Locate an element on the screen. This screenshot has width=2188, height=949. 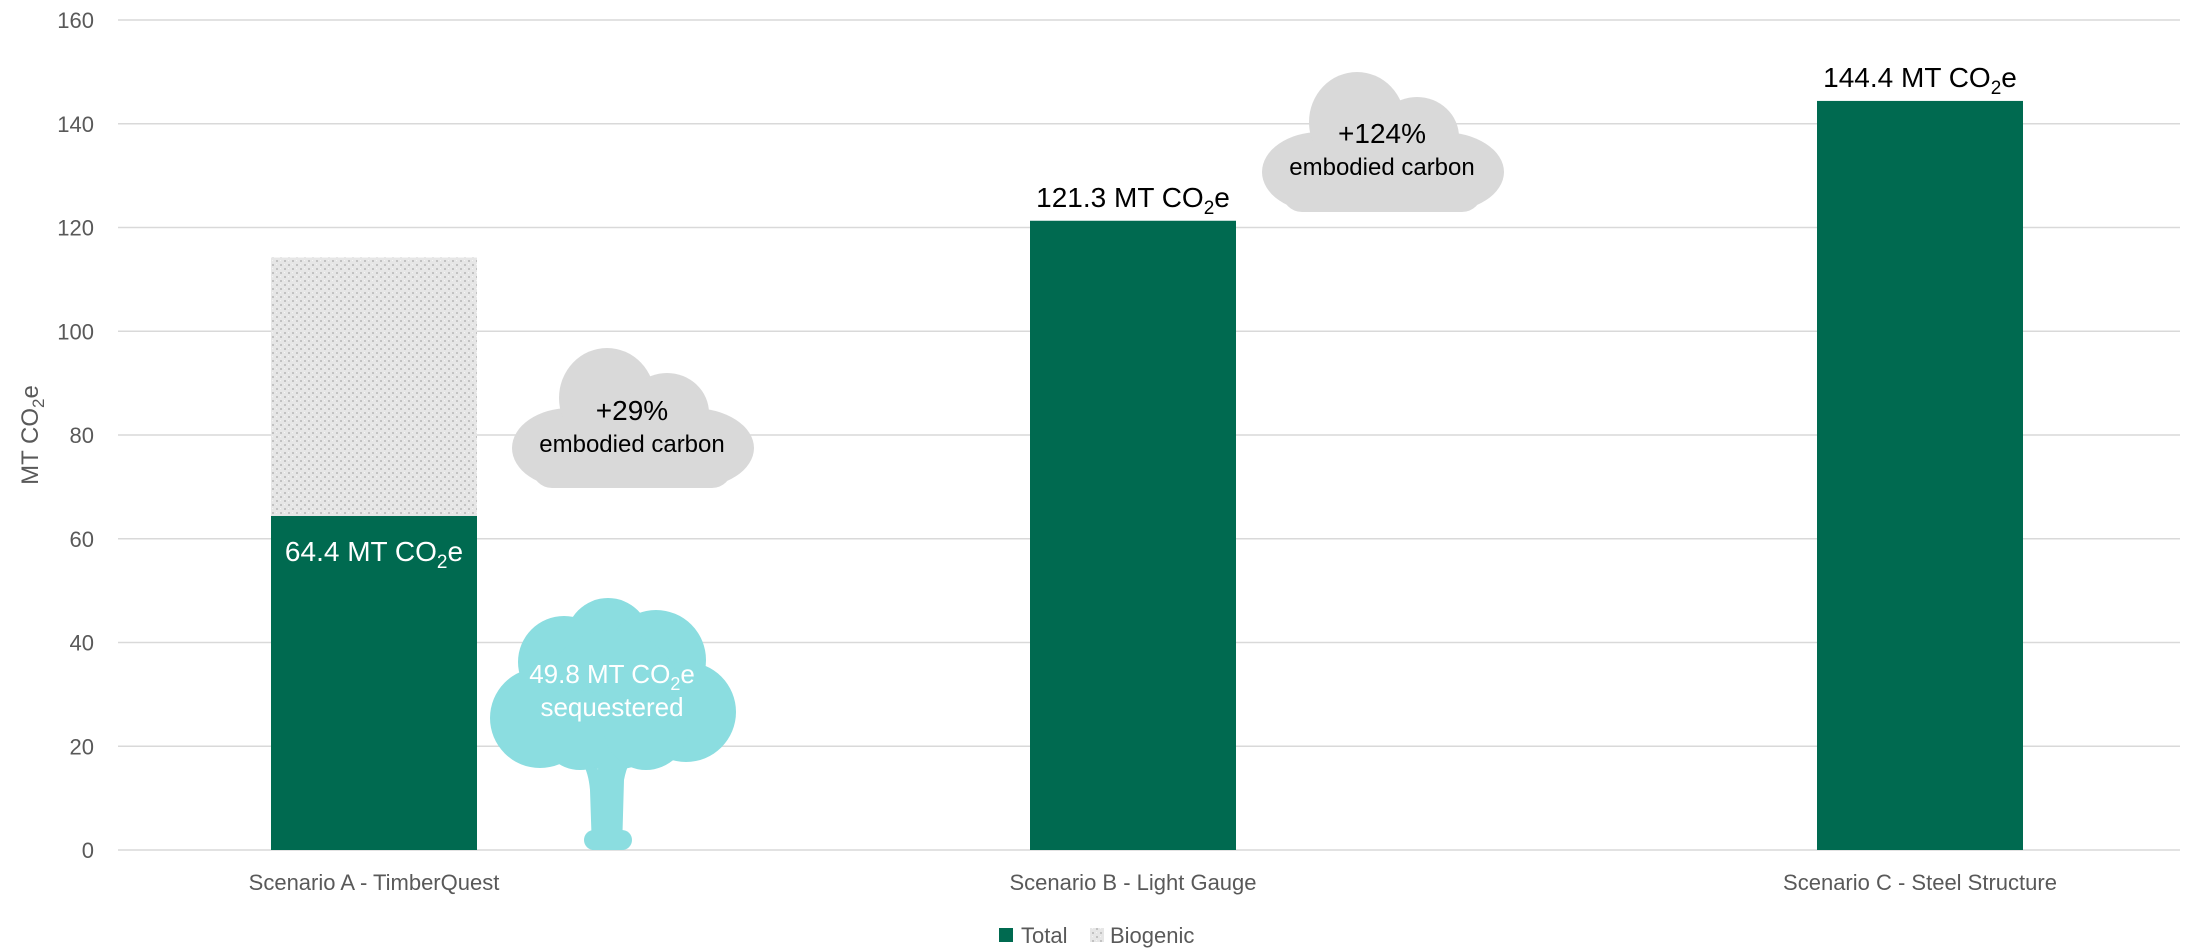
tree-icon is located at coordinates (613, 724).